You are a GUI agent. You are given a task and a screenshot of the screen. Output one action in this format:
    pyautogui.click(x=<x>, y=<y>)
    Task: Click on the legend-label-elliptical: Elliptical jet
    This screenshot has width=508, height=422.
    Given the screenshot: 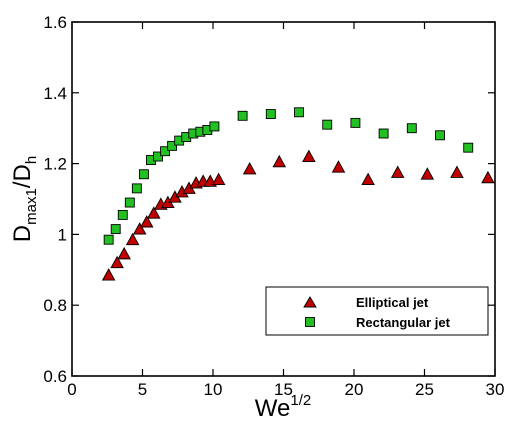 What is the action you would take?
    pyautogui.click(x=392, y=302)
    